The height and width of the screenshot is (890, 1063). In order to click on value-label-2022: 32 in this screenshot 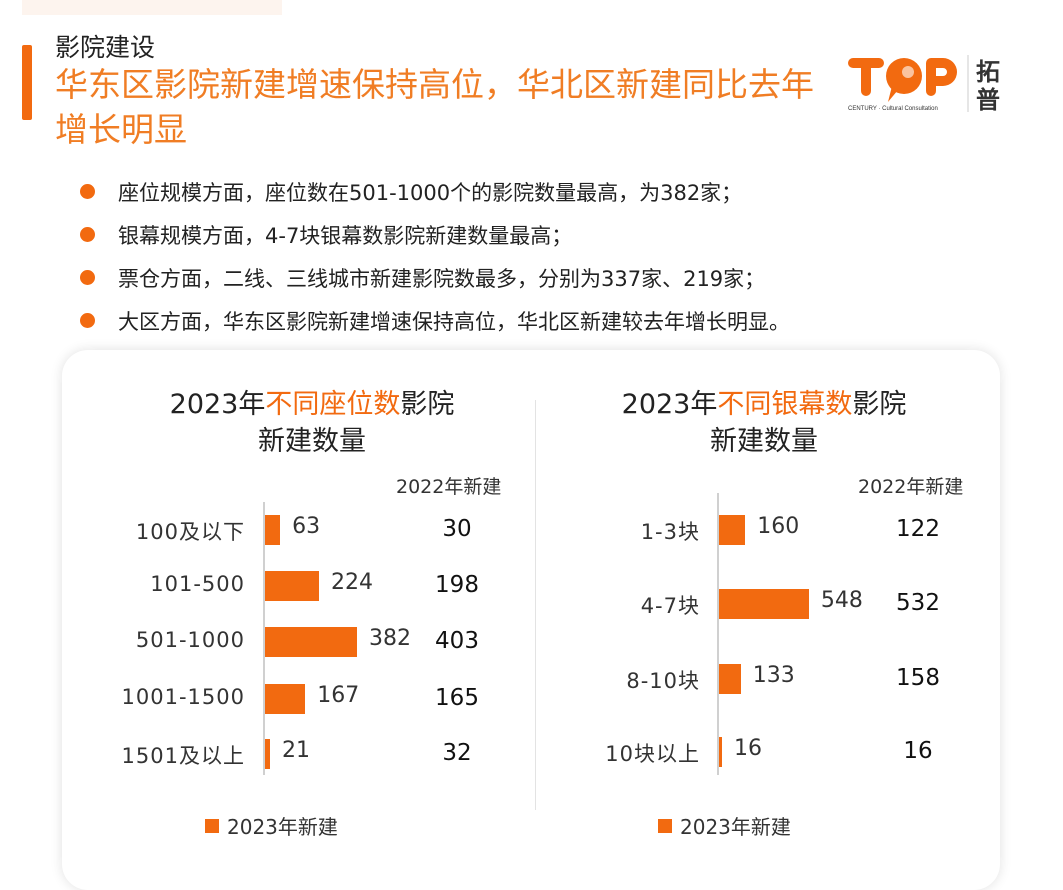, I will do `click(457, 753)`.